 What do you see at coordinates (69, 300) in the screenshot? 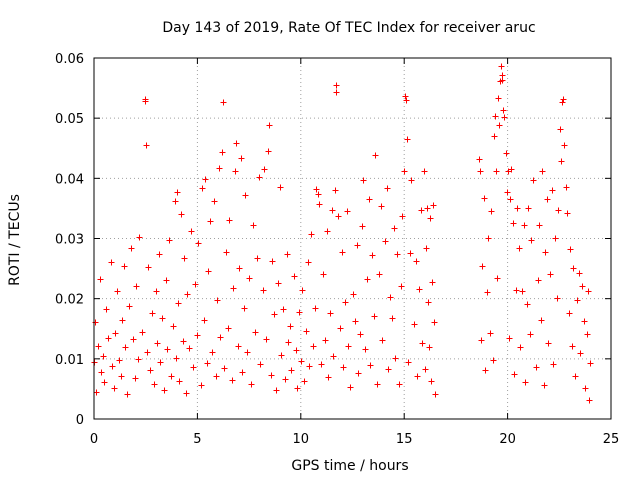
I see `y-tick-label: 0.02` at bounding box center [69, 300].